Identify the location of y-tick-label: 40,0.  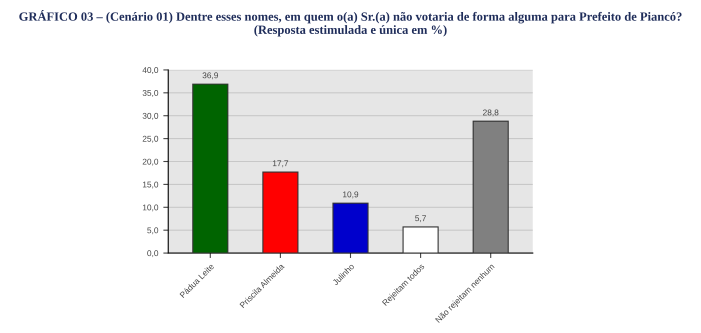
(150, 70).